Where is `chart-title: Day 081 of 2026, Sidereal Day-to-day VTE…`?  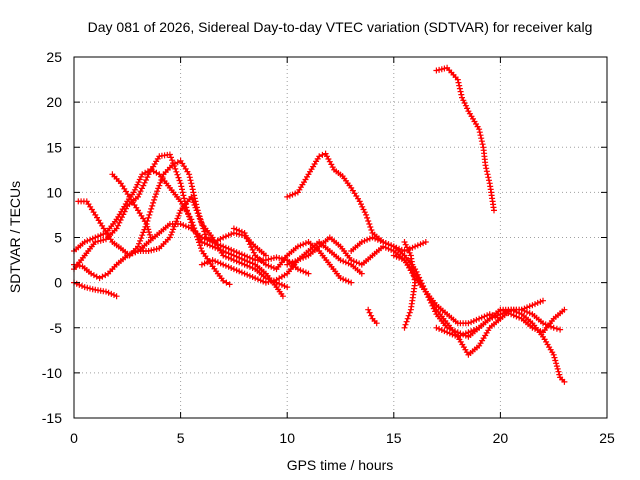
chart-title: Day 081 of 2026, Sidereal Day-to-day VTE… is located at coordinates (340, 27).